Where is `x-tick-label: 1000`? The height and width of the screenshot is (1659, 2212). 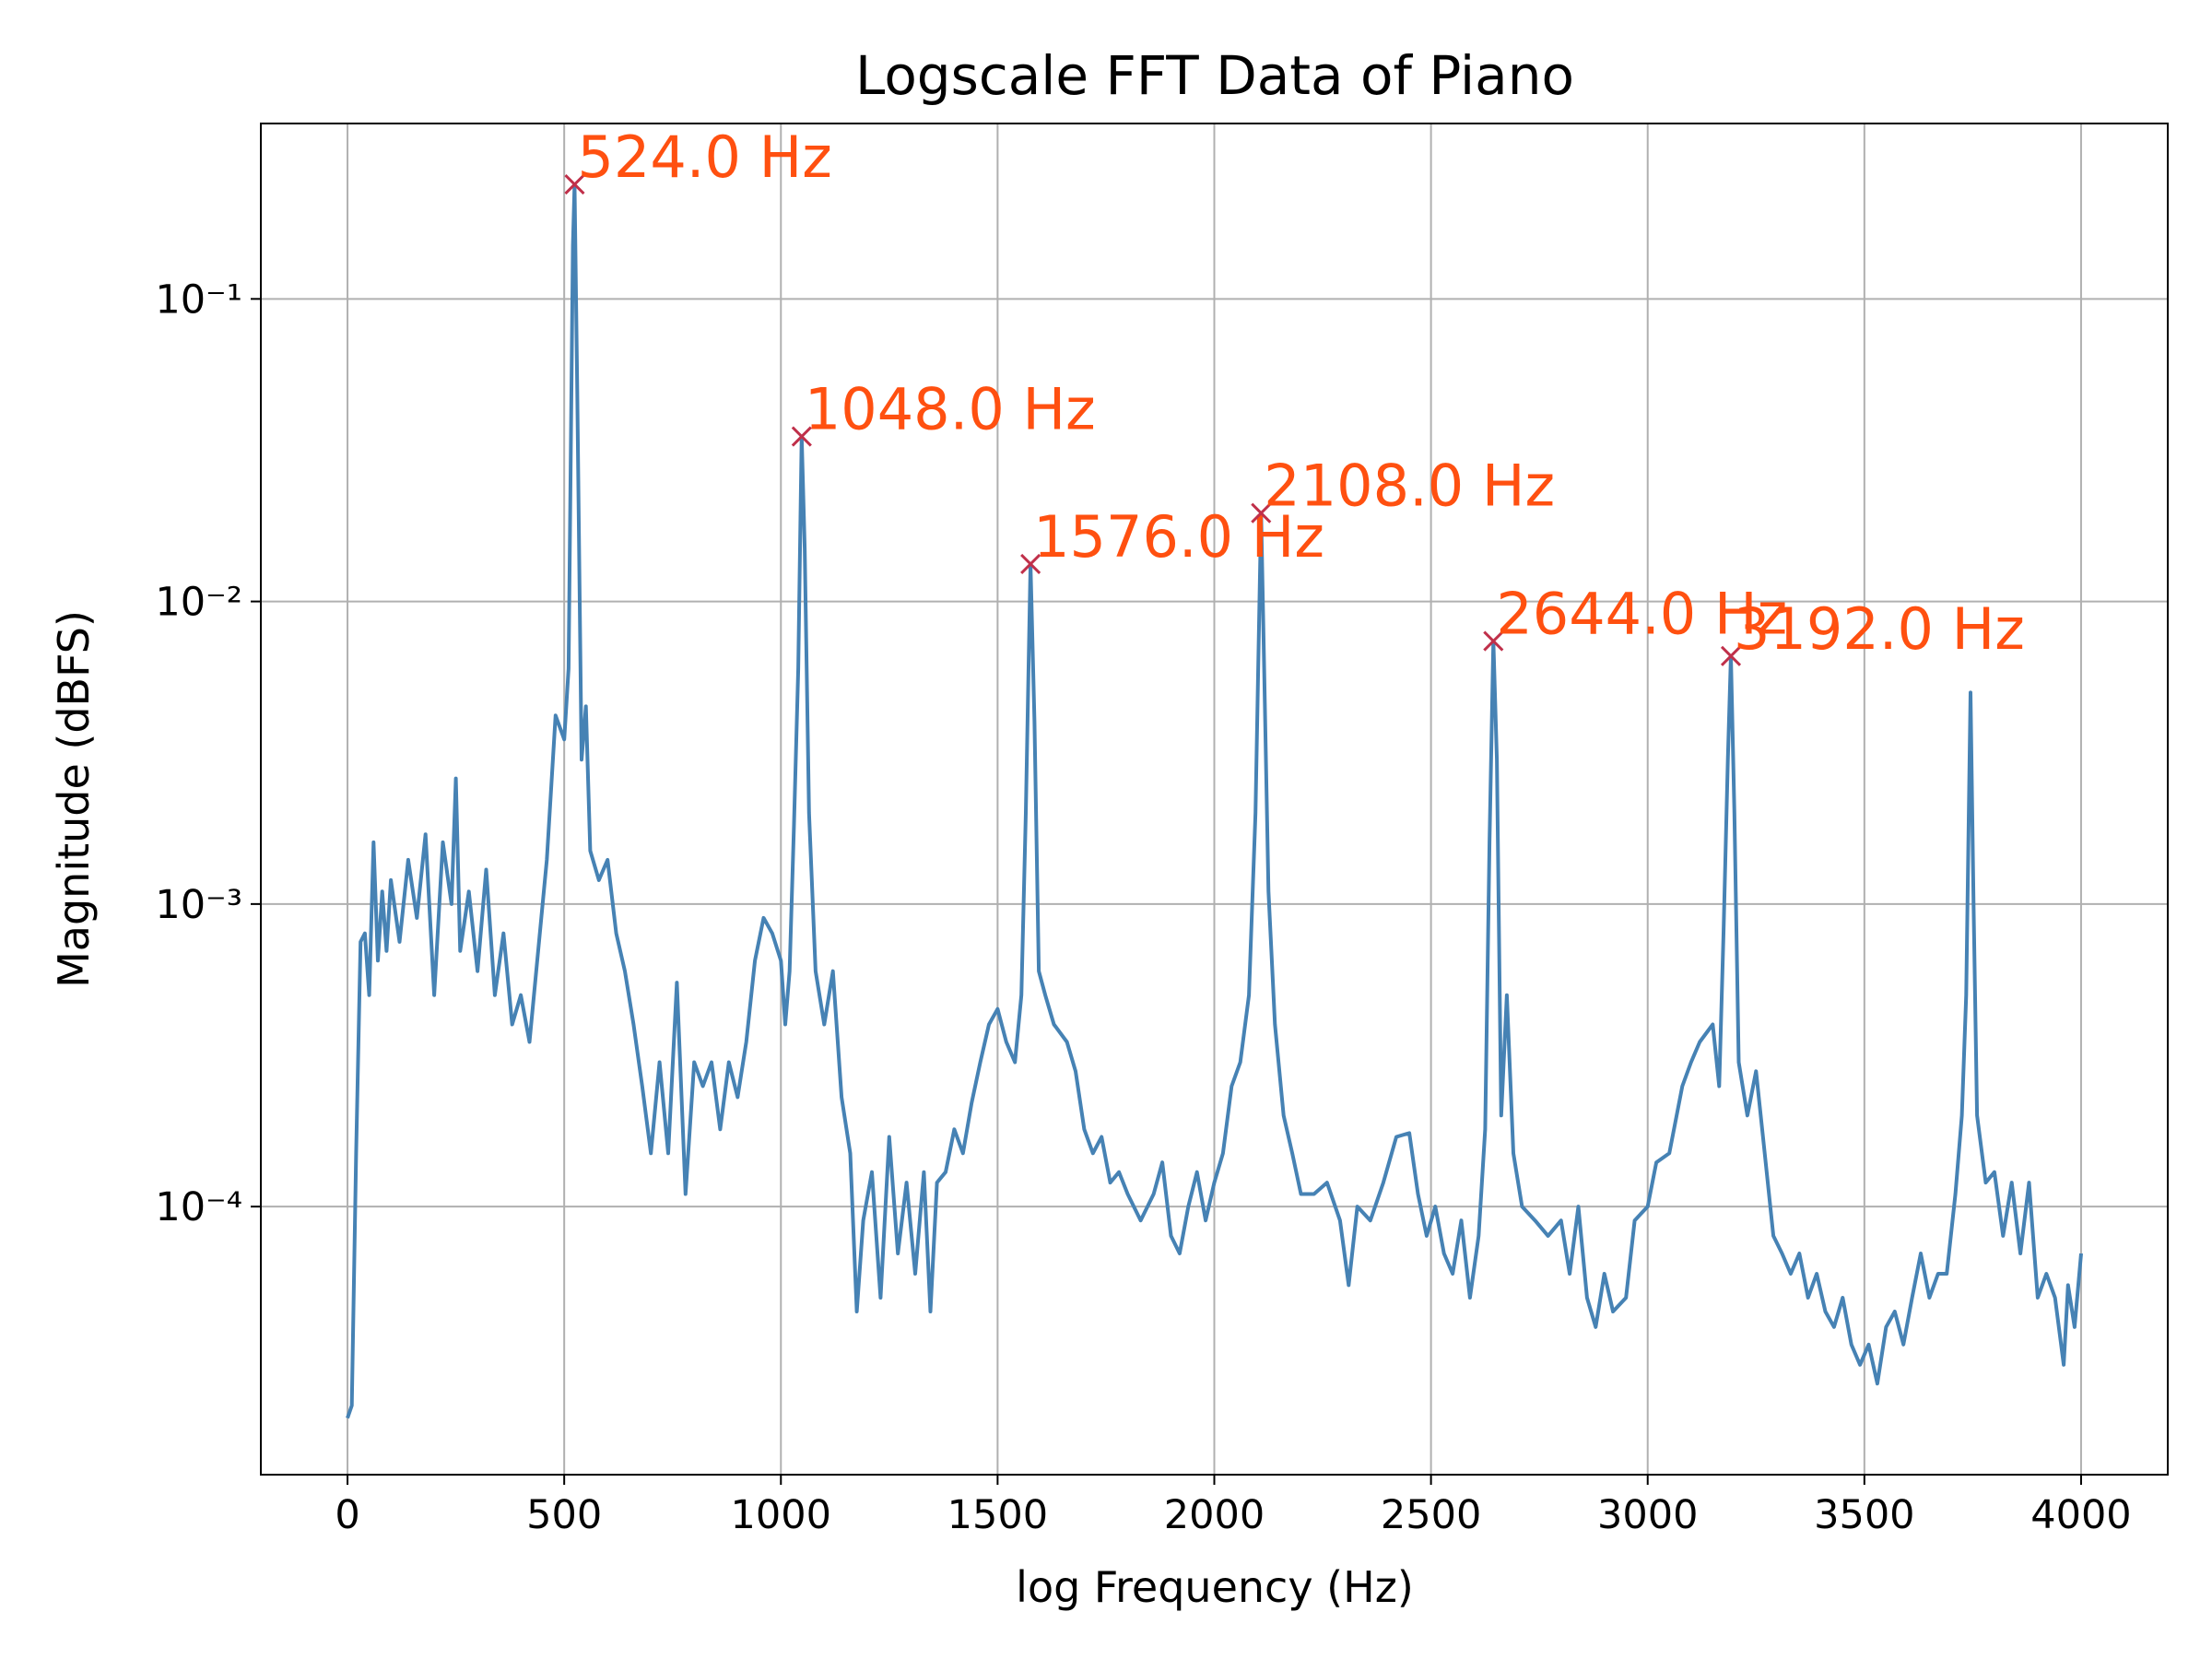
x-tick-label: 1000 is located at coordinates (781, 1515).